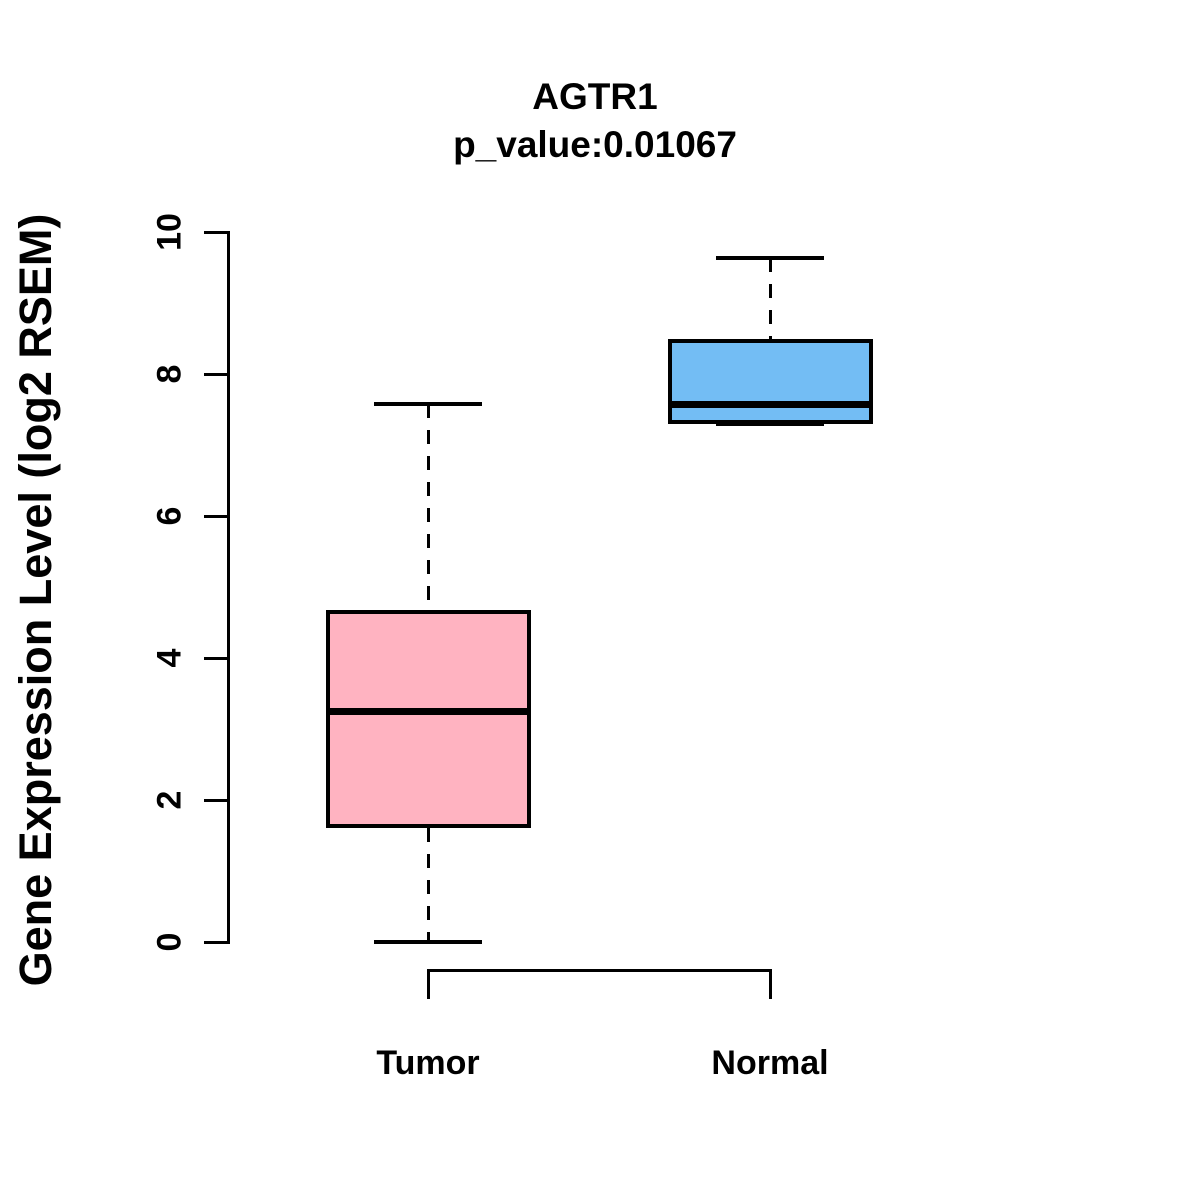  Describe the element at coordinates (228, 587) in the screenshot. I see `y-axis-line` at that location.